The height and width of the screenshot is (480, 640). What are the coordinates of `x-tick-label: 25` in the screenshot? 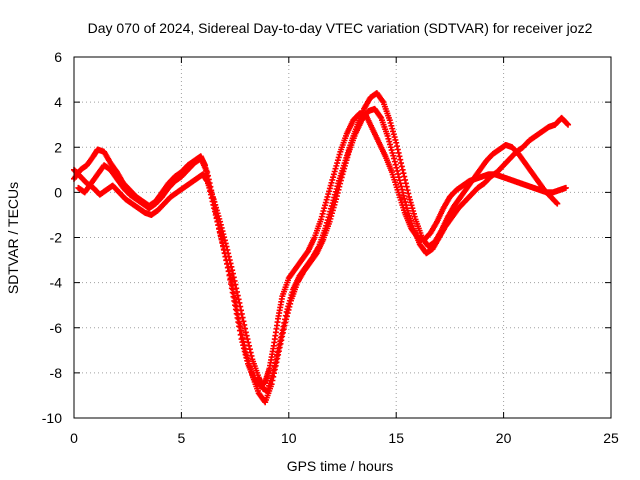 It's located at (611, 438).